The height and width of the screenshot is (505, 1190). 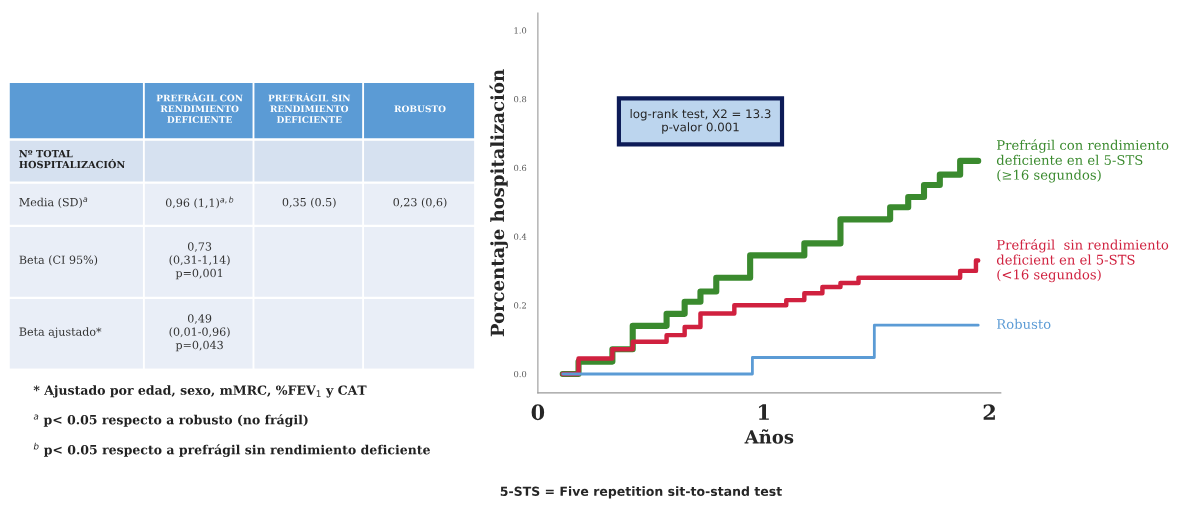 I want to click on y-tick-label: 0.6, so click(x=520, y=168).